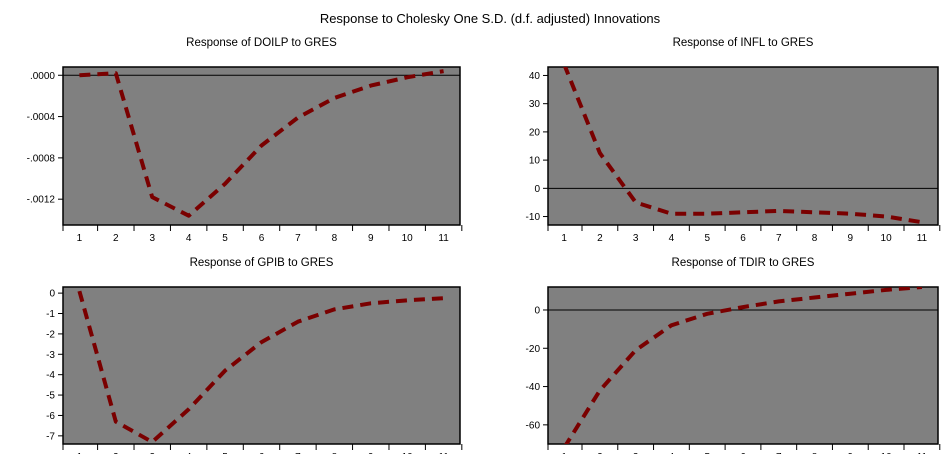 This screenshot has width=941, height=454. What do you see at coordinates (537, 189) in the screenshot?
I see `y-tick-label-infl: 0` at bounding box center [537, 189].